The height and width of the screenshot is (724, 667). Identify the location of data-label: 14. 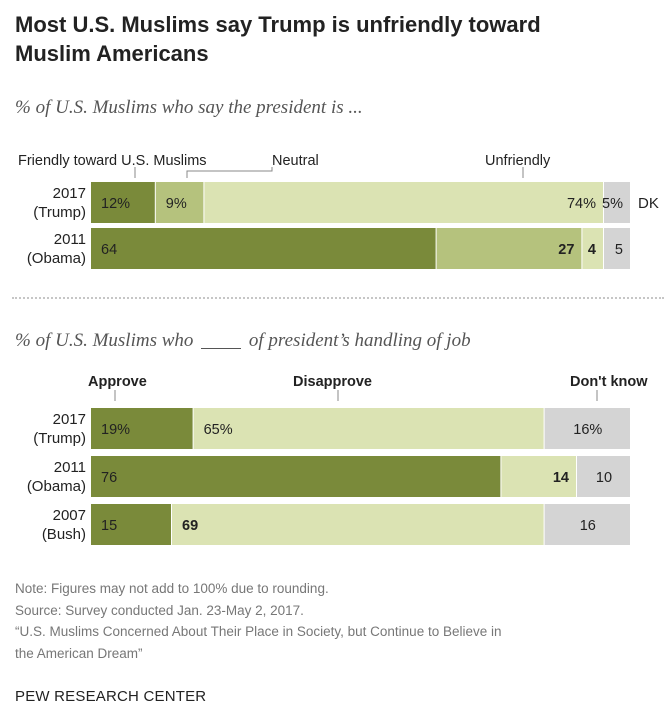
(561, 478).